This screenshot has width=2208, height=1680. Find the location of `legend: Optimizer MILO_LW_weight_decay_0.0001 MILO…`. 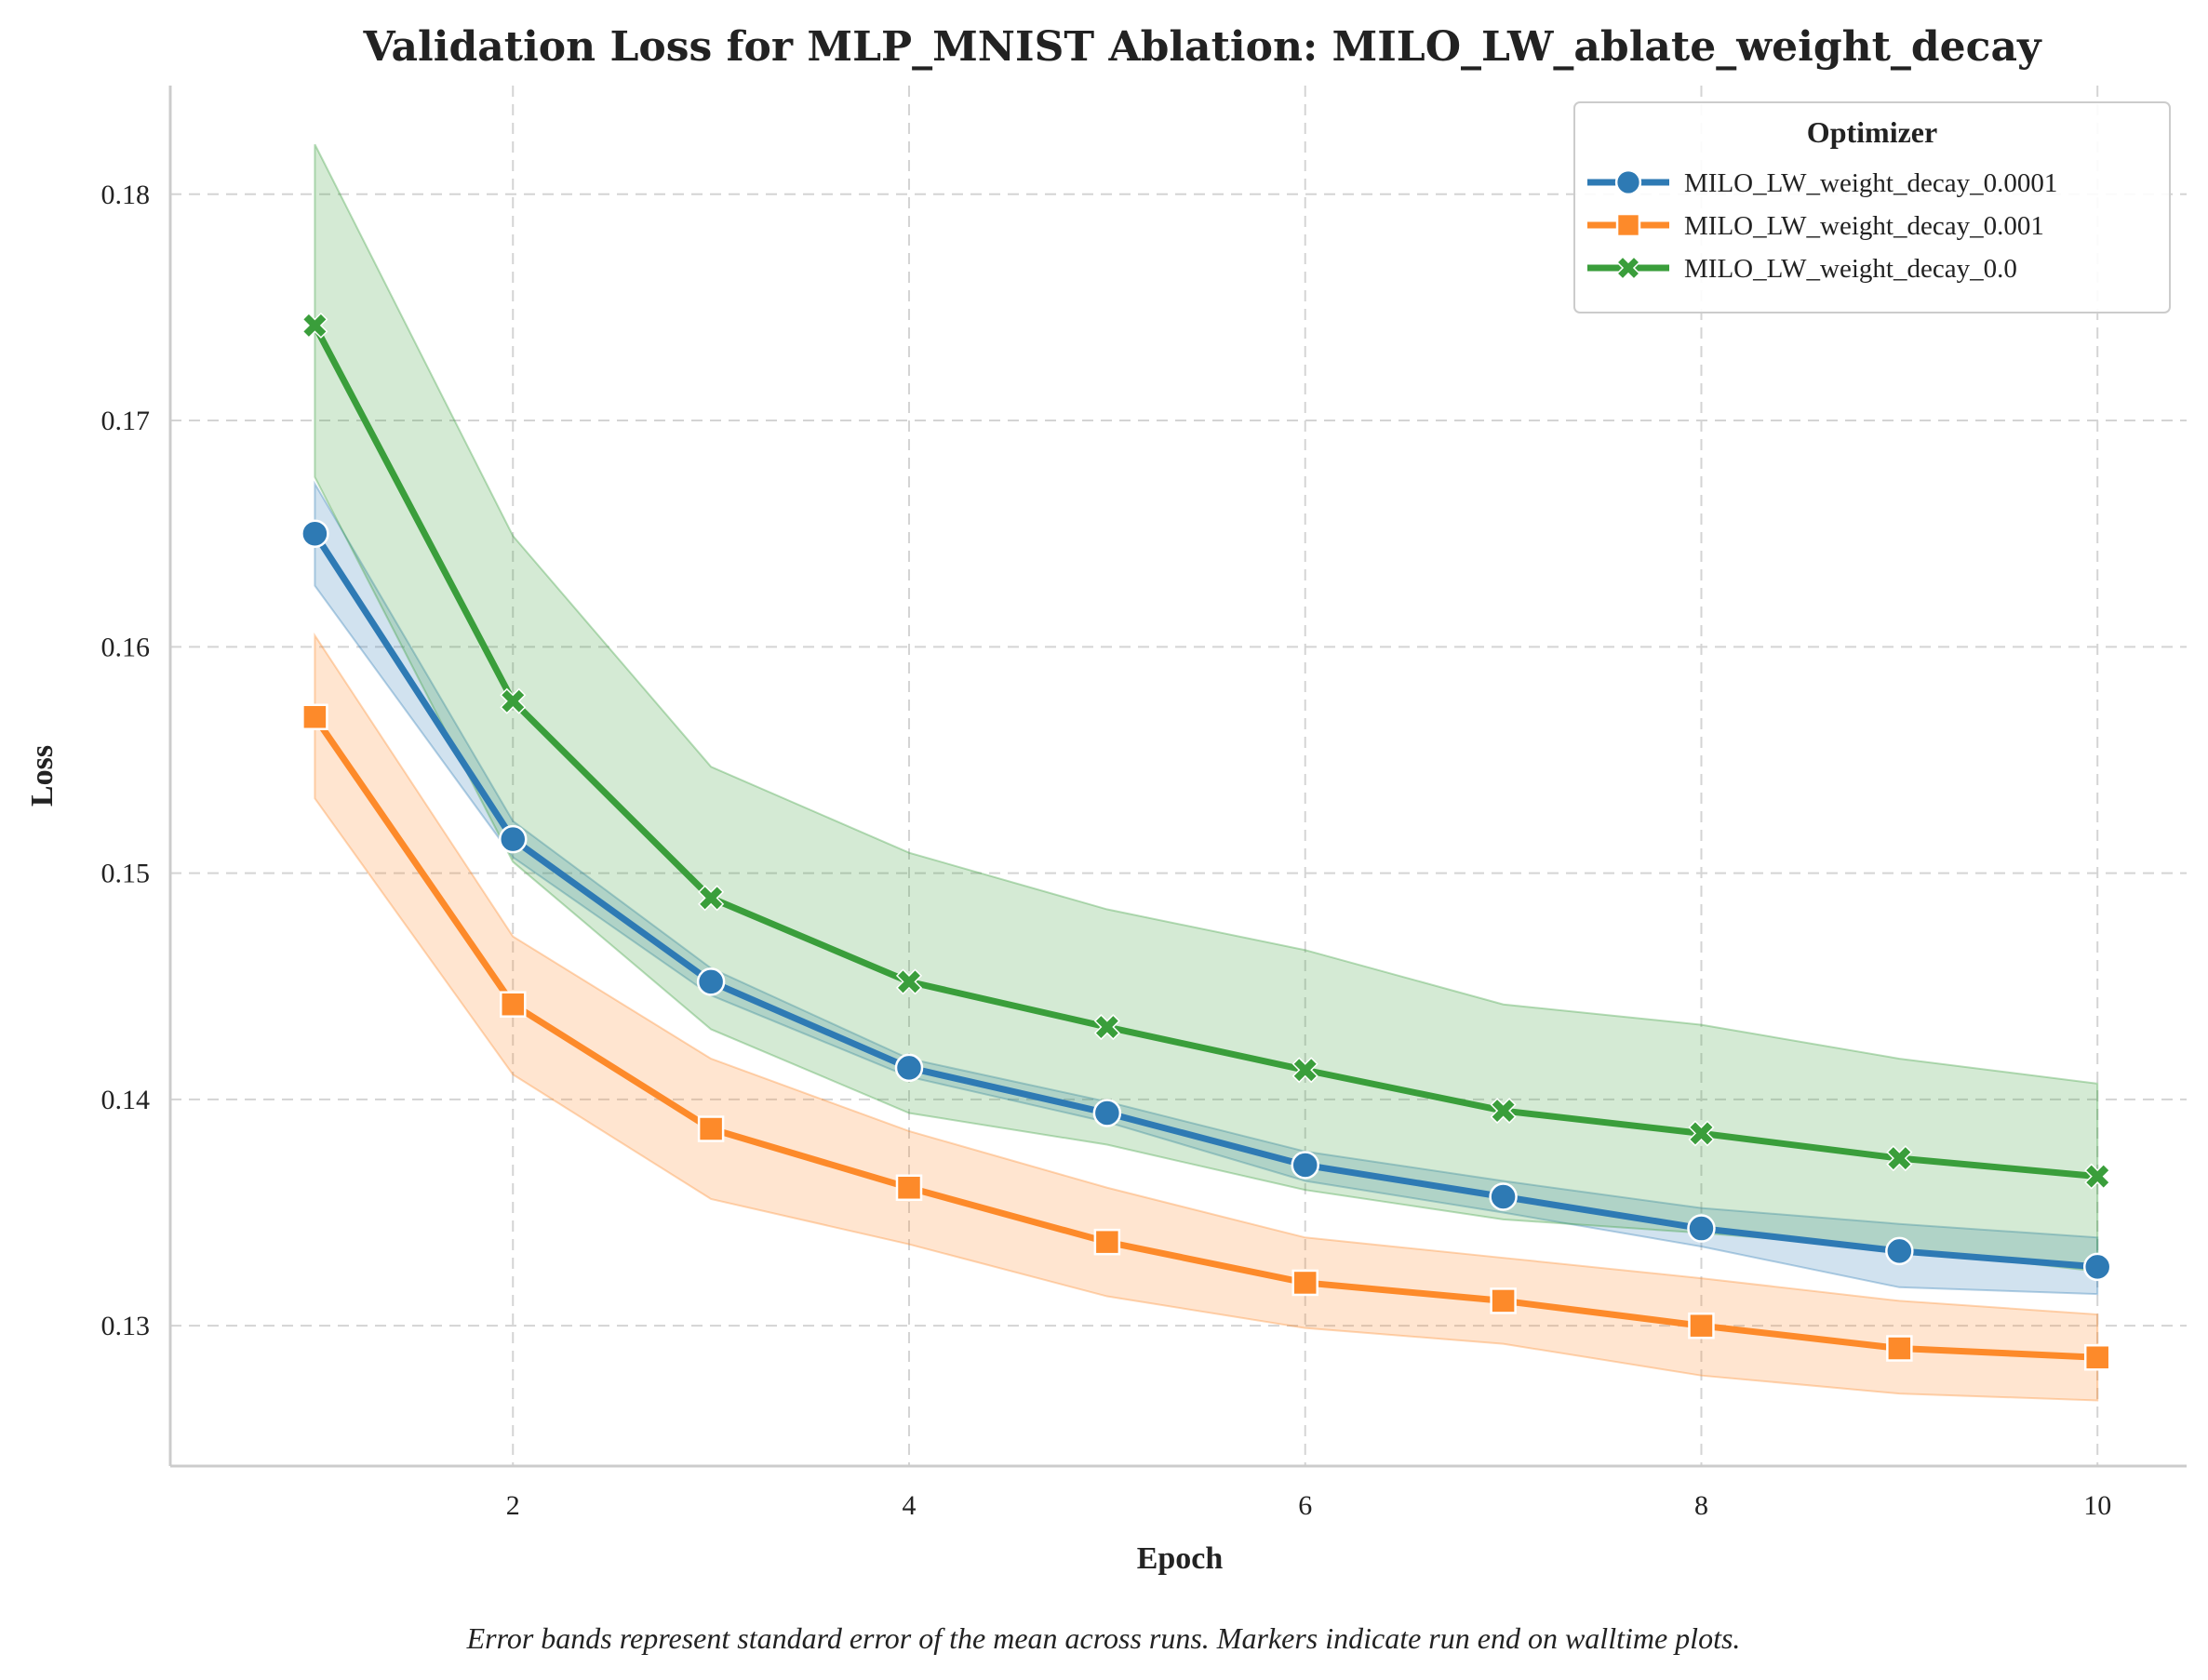

legend: Optimizer MILO_LW_weight_decay_0.0001 MILO… is located at coordinates (1872, 207).